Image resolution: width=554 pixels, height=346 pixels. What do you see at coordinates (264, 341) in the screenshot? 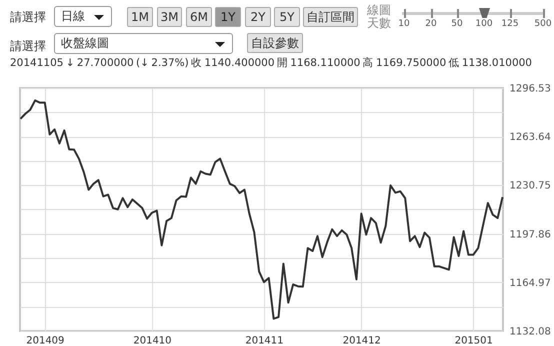
I see `x-tick-label: 201411` at bounding box center [264, 341].